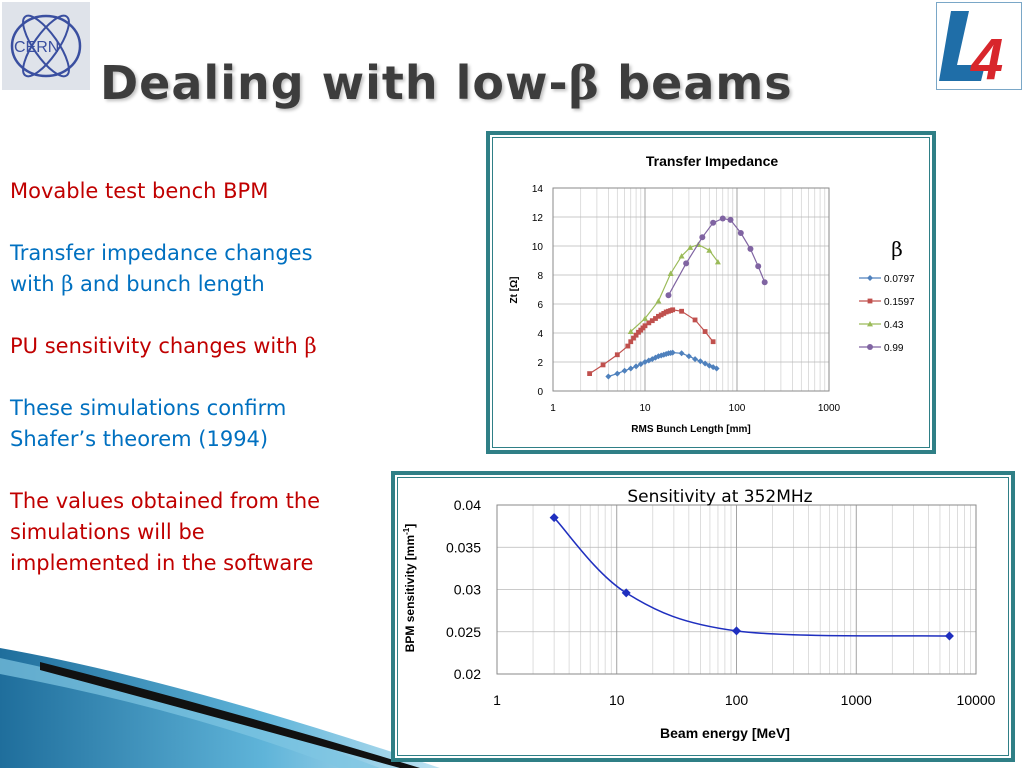 This screenshot has width=1024, height=768. I want to click on impedance-y-axis-label: Zt [Ω], so click(514, 290).